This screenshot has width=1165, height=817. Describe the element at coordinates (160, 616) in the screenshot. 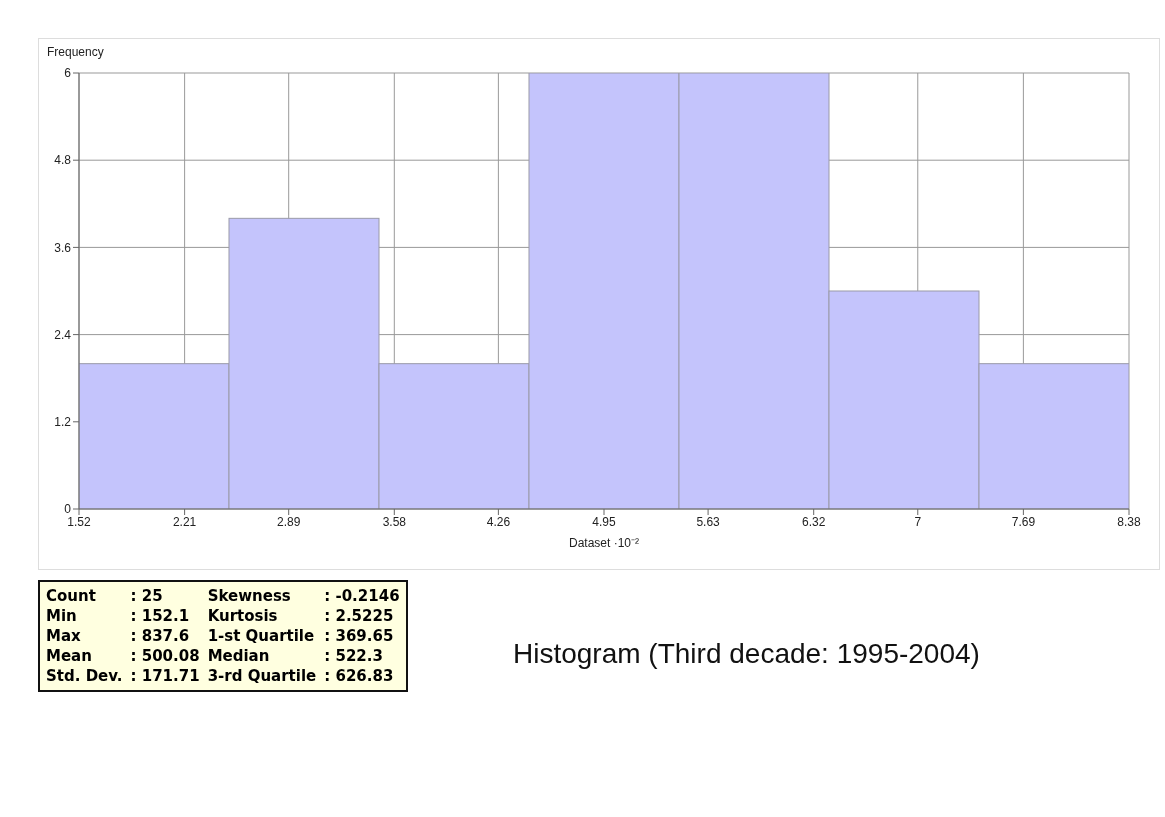

I see `text: : 152.1` at that location.